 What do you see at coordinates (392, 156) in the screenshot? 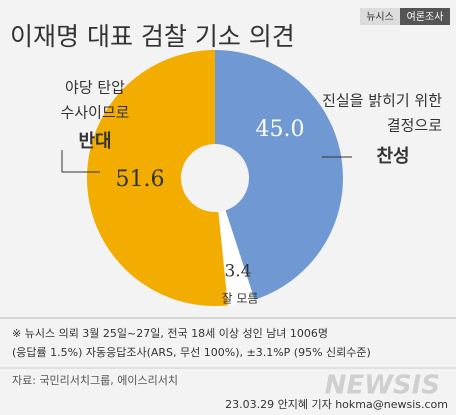
I see `category-label: 찬성` at bounding box center [392, 156].